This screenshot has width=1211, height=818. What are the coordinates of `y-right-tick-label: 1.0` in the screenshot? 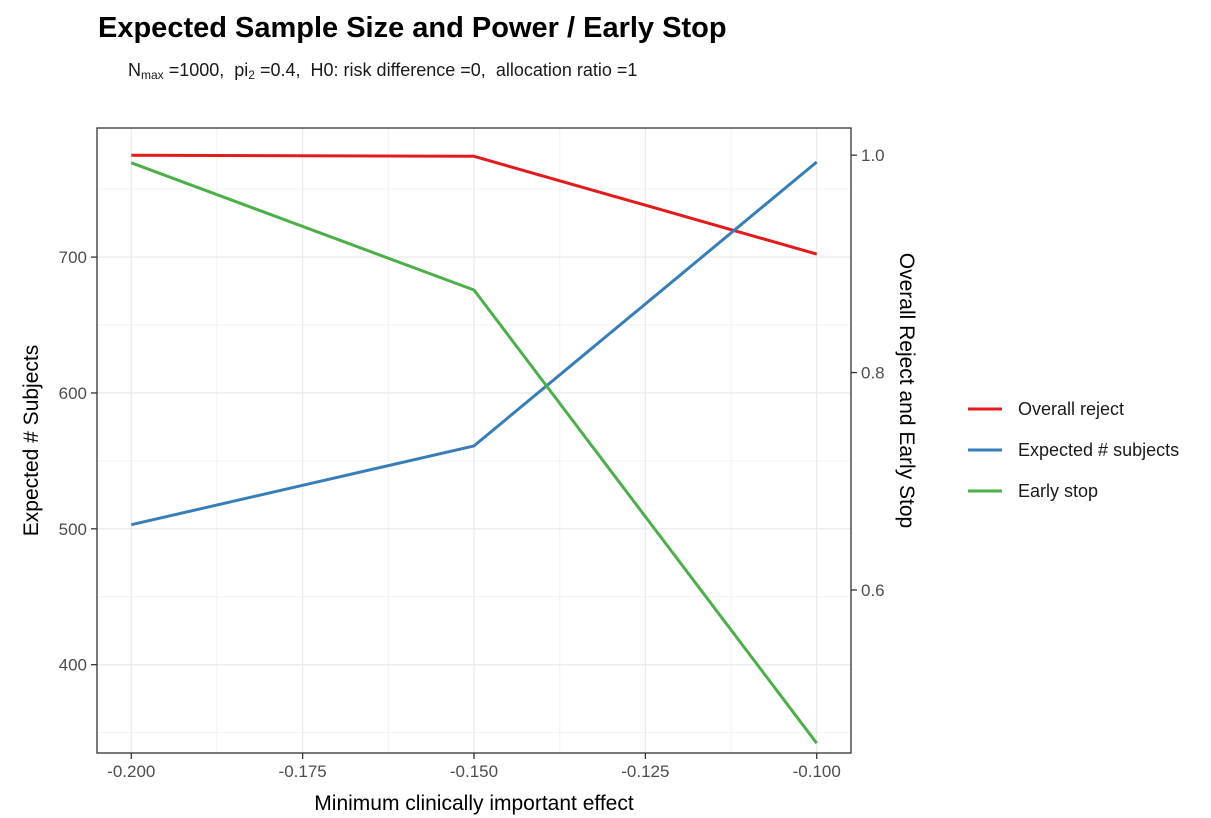 It's located at (873, 155).